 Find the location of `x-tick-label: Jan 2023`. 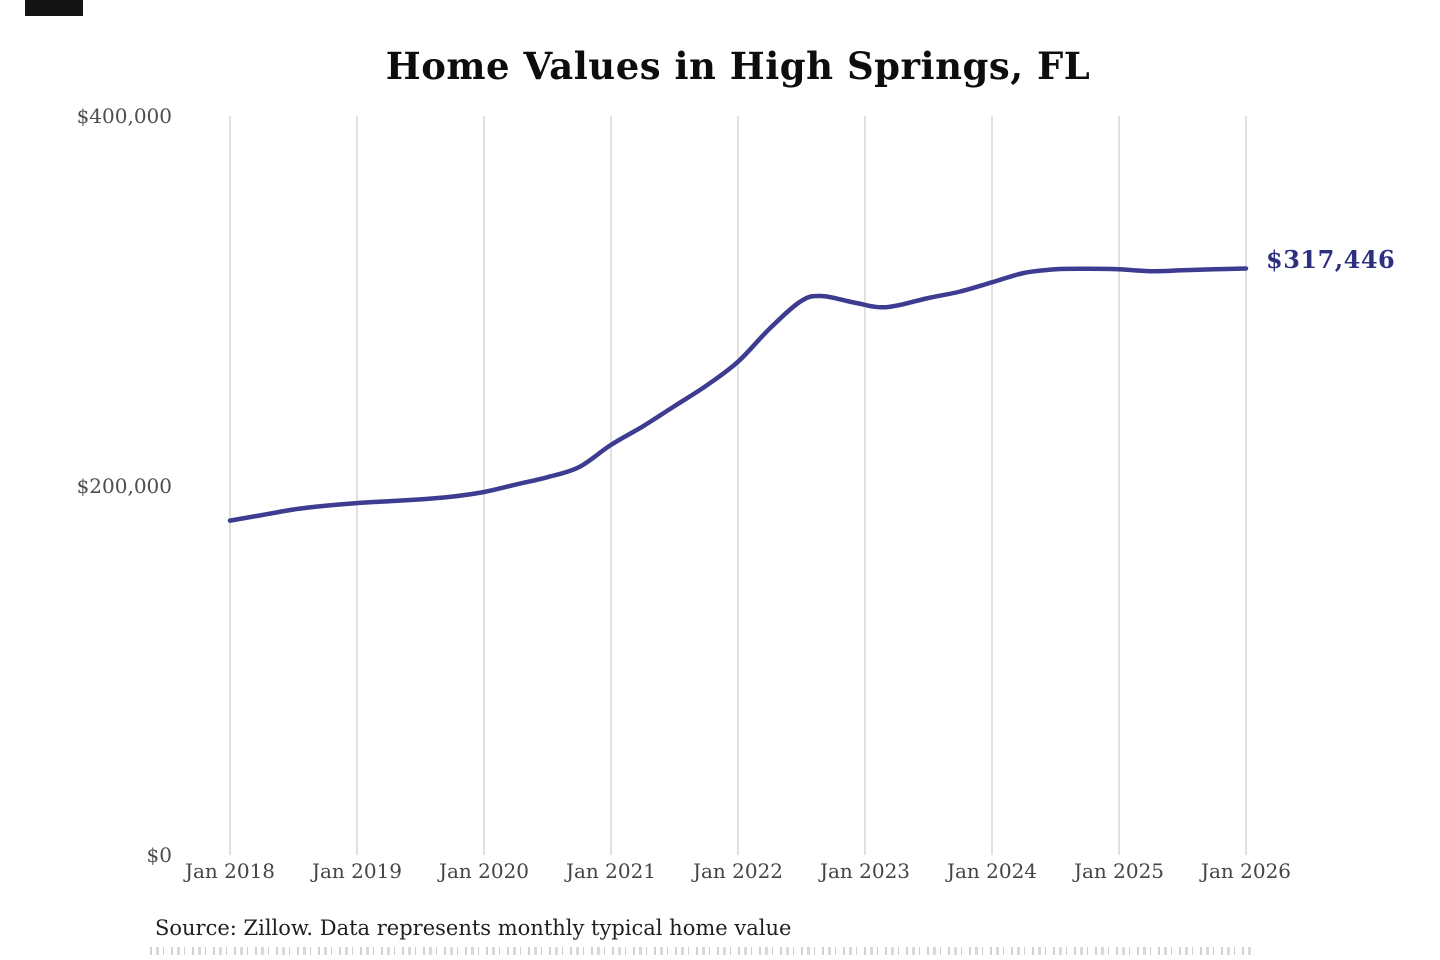

x-tick-label: Jan 2023 is located at coordinates (865, 871).